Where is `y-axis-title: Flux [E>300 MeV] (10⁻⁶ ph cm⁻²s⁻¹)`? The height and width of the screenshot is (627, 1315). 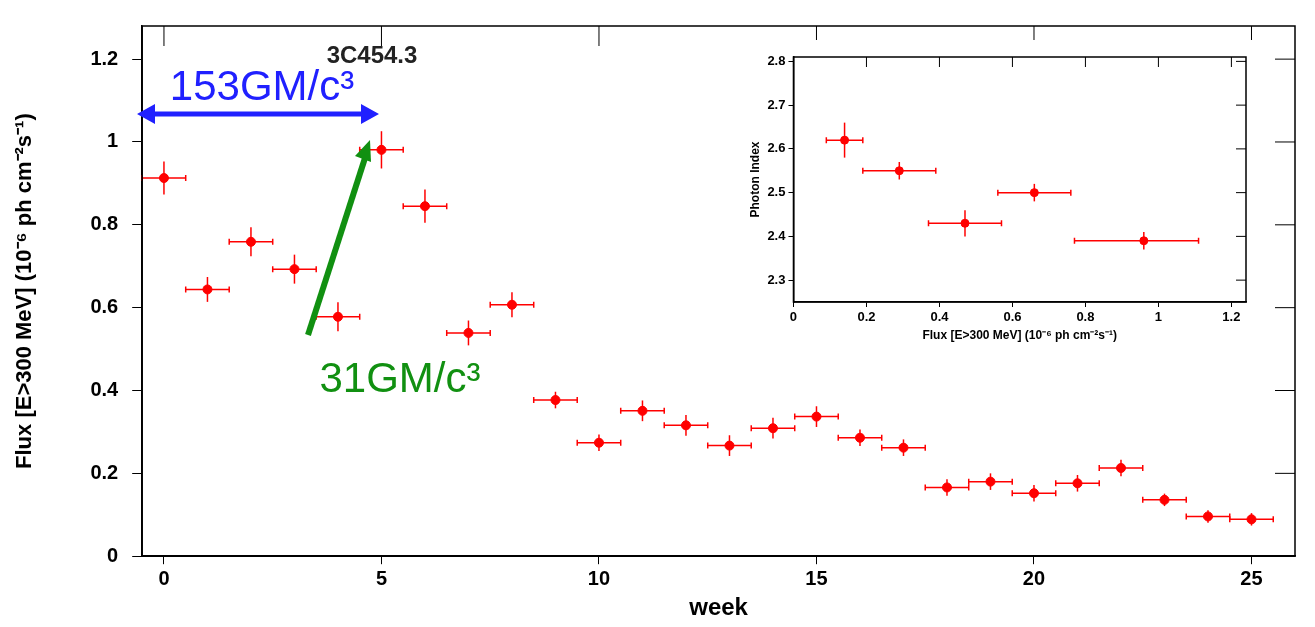 y-axis-title: Flux [E>300 MeV] (10⁻⁶ ph cm⁻²s⁻¹) is located at coordinates (24, 291).